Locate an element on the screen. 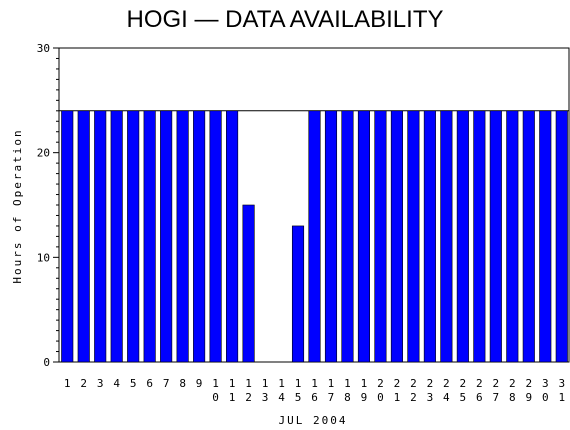 This screenshot has width=570, height=430. x-tick-label: 17 is located at coordinates (331, 390).